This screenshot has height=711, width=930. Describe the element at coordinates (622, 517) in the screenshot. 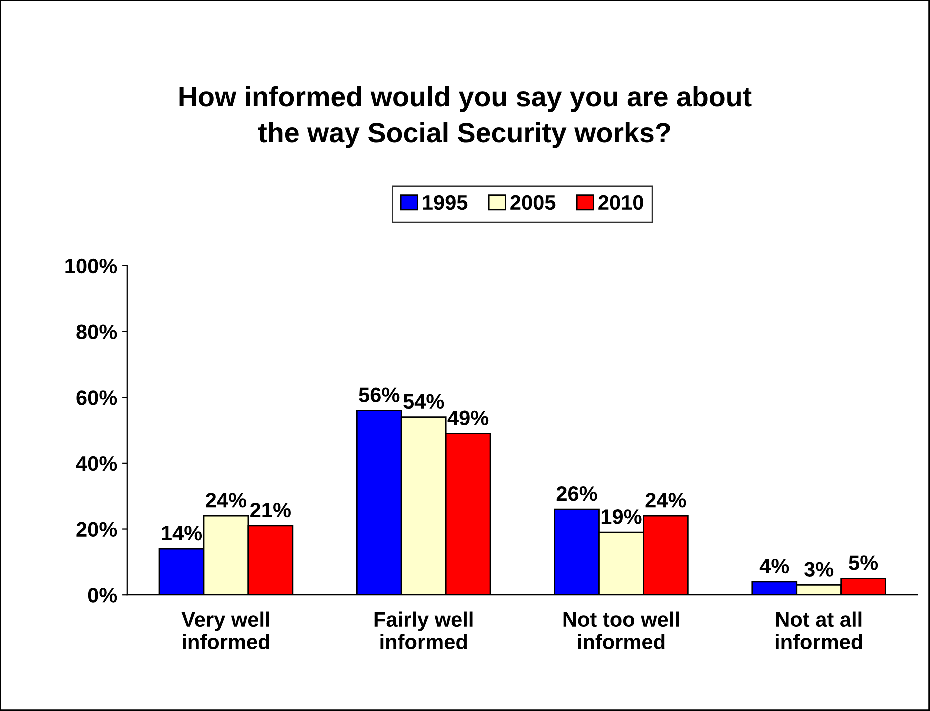

I see `data-label: 19%` at that location.